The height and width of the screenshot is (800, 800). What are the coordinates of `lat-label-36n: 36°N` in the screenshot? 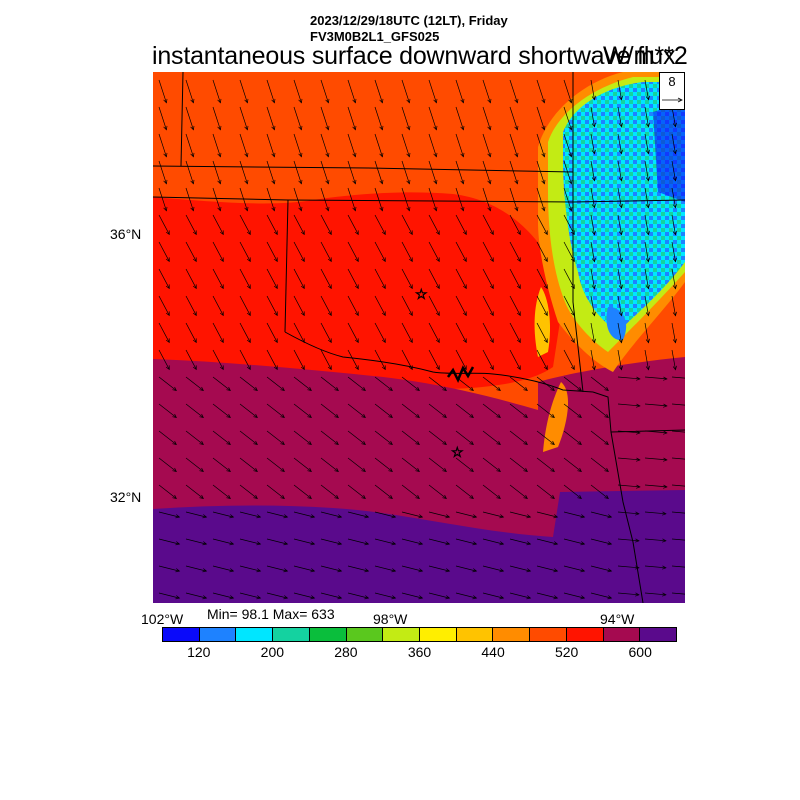 It's located at (126, 234).